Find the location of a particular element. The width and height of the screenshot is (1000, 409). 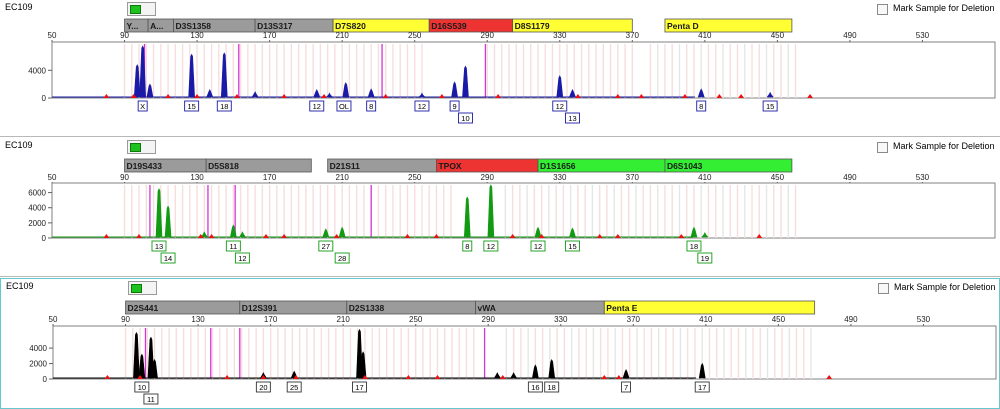

locus-bar: D8S1179 is located at coordinates (572, 25).